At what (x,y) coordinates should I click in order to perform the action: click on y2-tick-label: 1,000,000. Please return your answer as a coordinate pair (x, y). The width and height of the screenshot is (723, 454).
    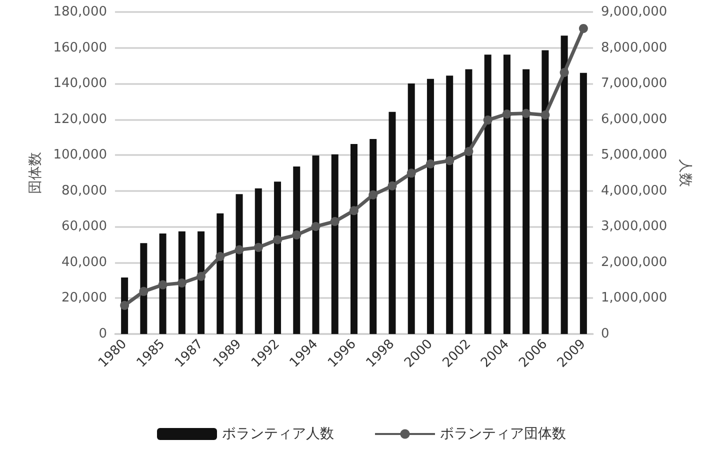
    Looking at the image, I should click on (634, 298).